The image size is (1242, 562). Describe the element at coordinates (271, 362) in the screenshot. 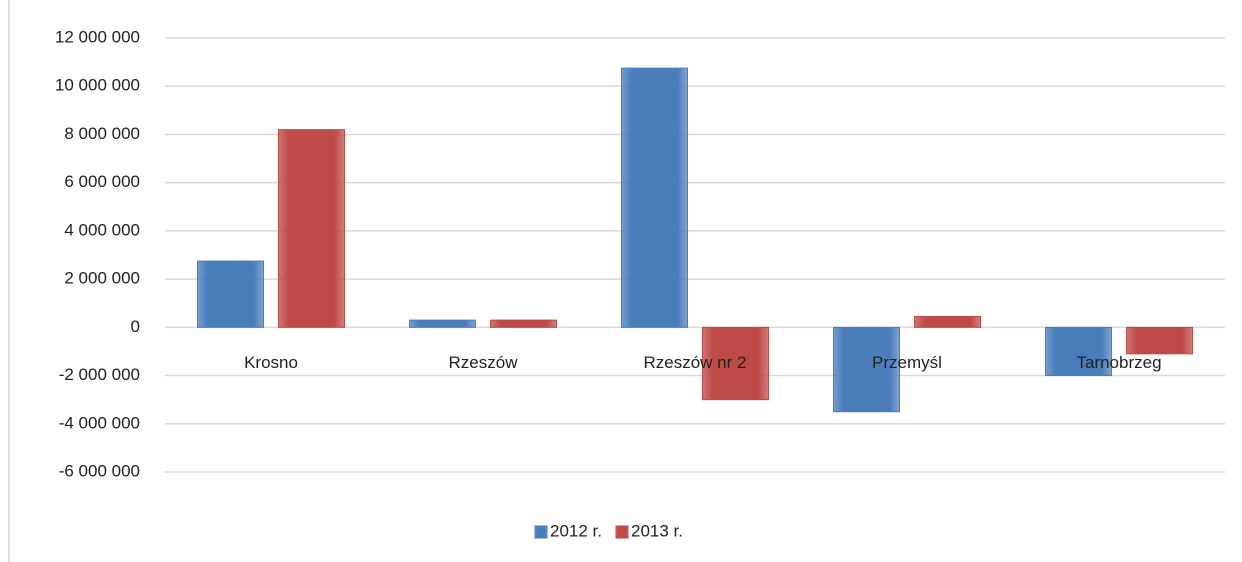

I see `x-tick-label: Krosno` at that location.